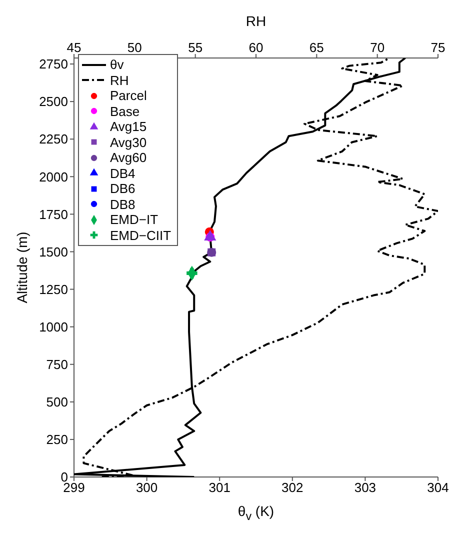 The width and height of the screenshot is (460, 537). What do you see at coordinates (53, 214) in the screenshot?
I see `y-tick-label: 1750` at bounding box center [53, 214].